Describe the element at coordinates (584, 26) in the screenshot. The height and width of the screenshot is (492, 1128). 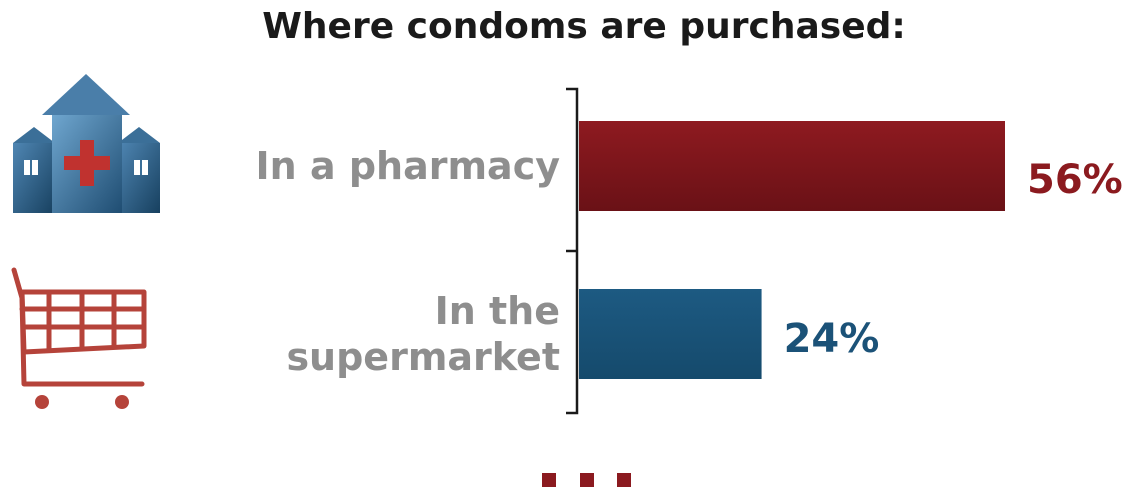
I see `chart-title: Where condoms are purchased:` at that location.